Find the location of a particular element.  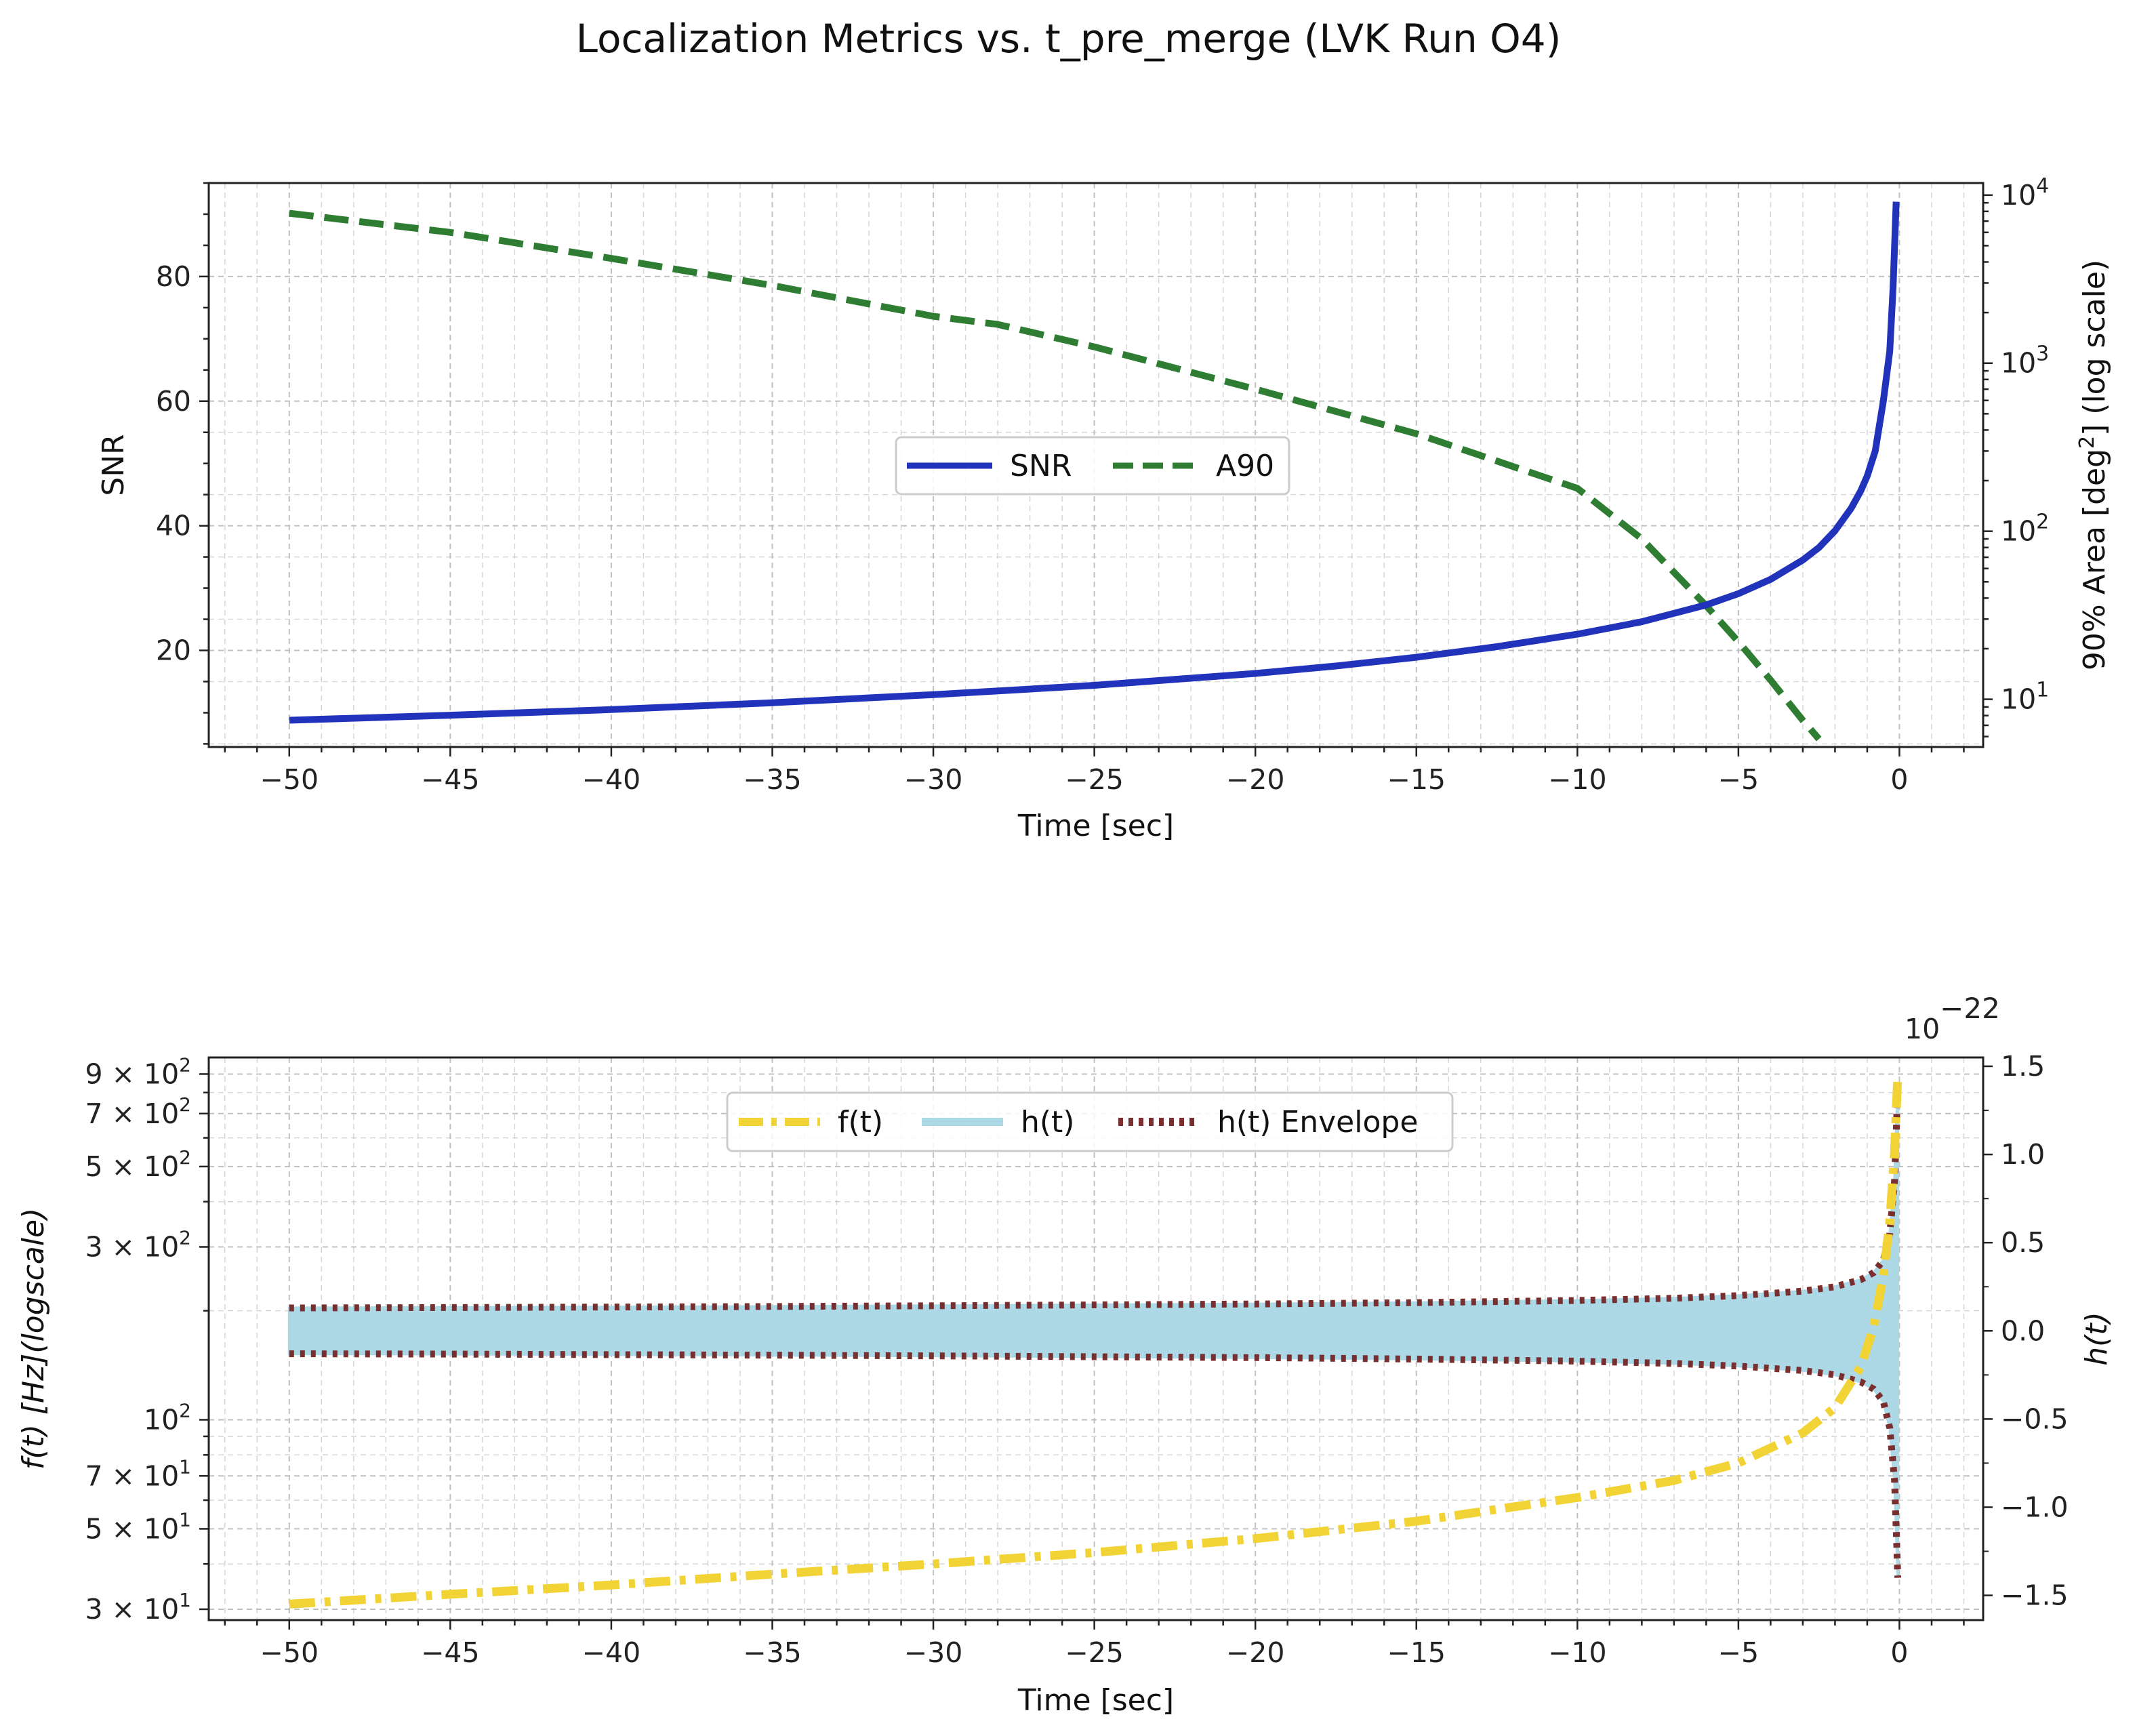

legend-a90-label: A90 is located at coordinates (1245, 466).